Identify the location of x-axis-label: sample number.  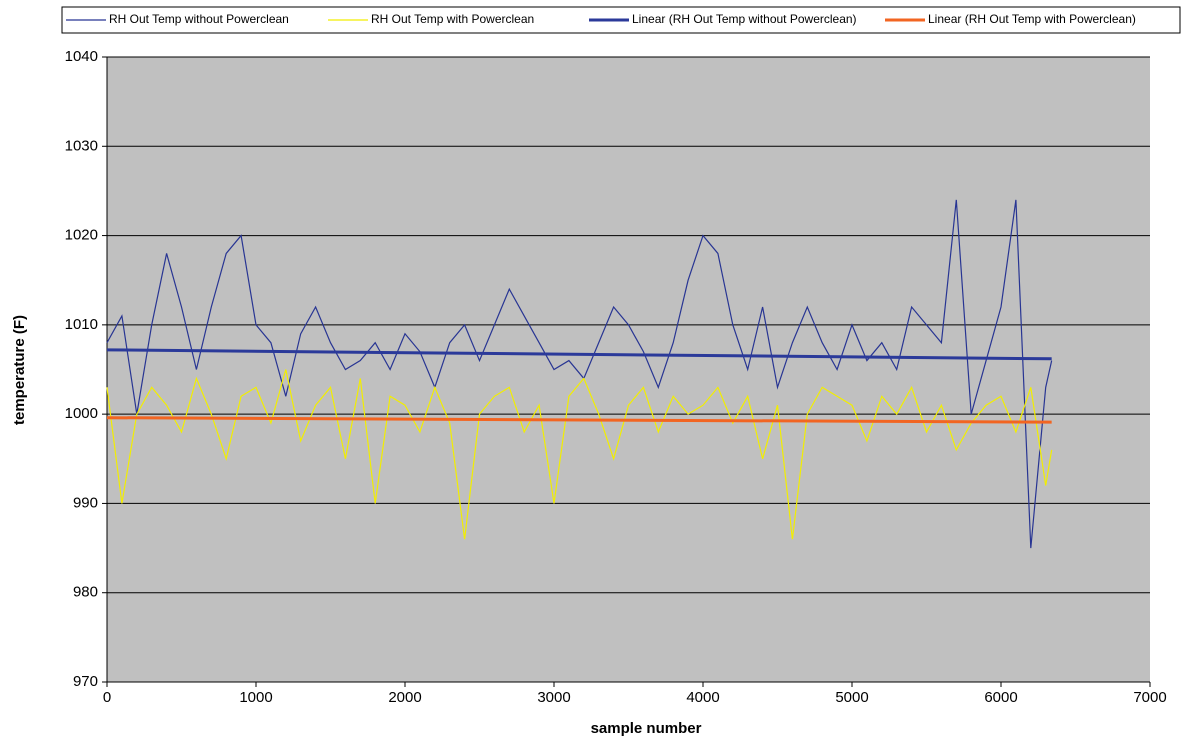
(646, 728).